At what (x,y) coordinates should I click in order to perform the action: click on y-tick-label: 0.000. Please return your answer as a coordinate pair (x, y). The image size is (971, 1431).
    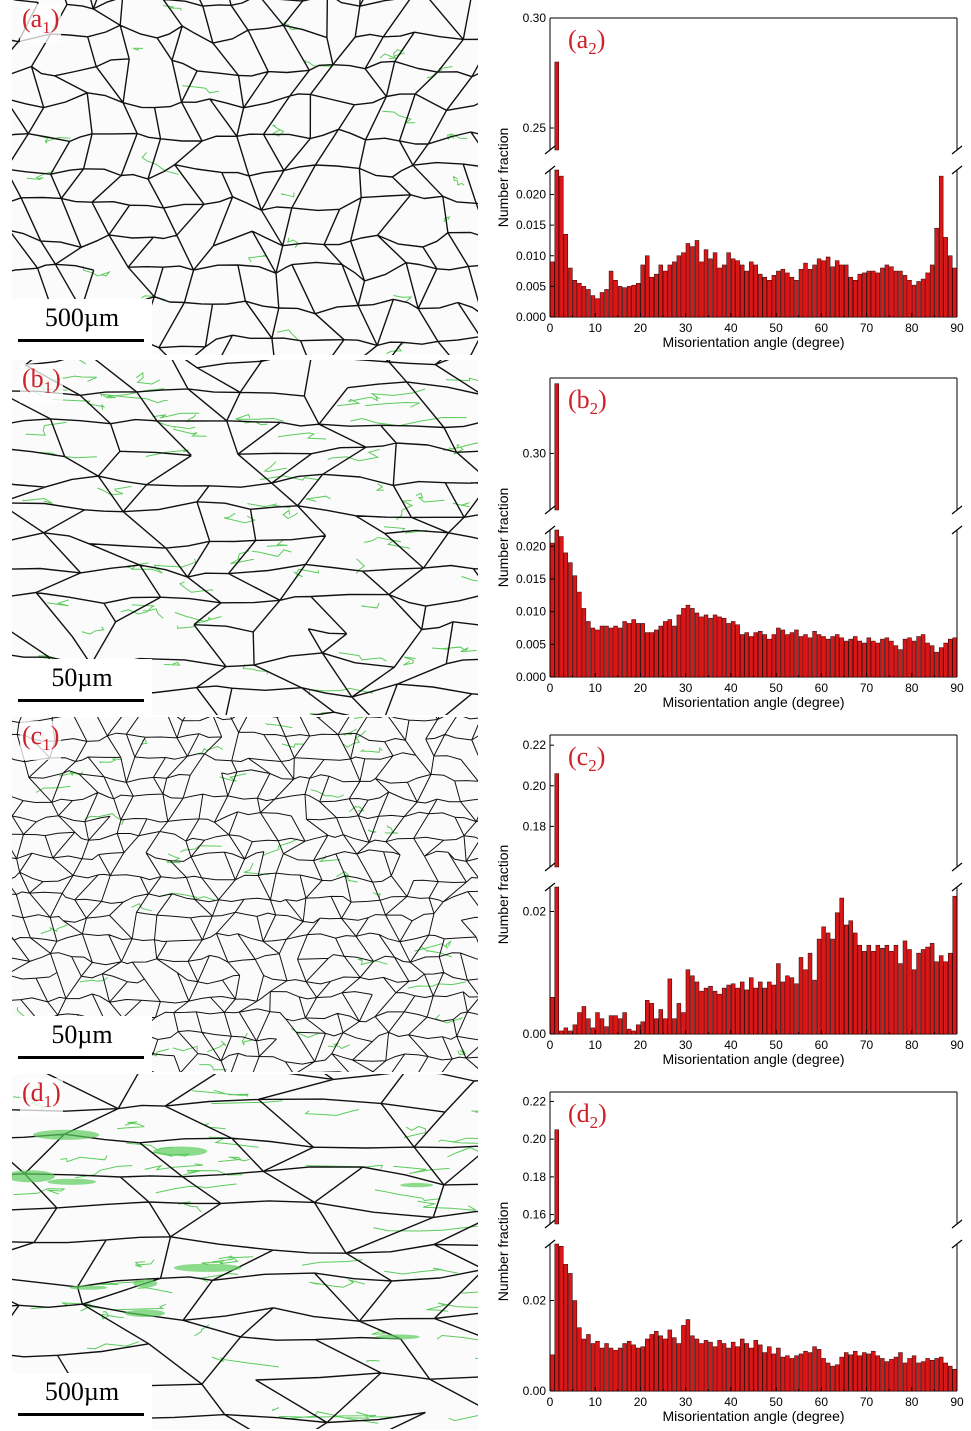
    Looking at the image, I should click on (531, 677).